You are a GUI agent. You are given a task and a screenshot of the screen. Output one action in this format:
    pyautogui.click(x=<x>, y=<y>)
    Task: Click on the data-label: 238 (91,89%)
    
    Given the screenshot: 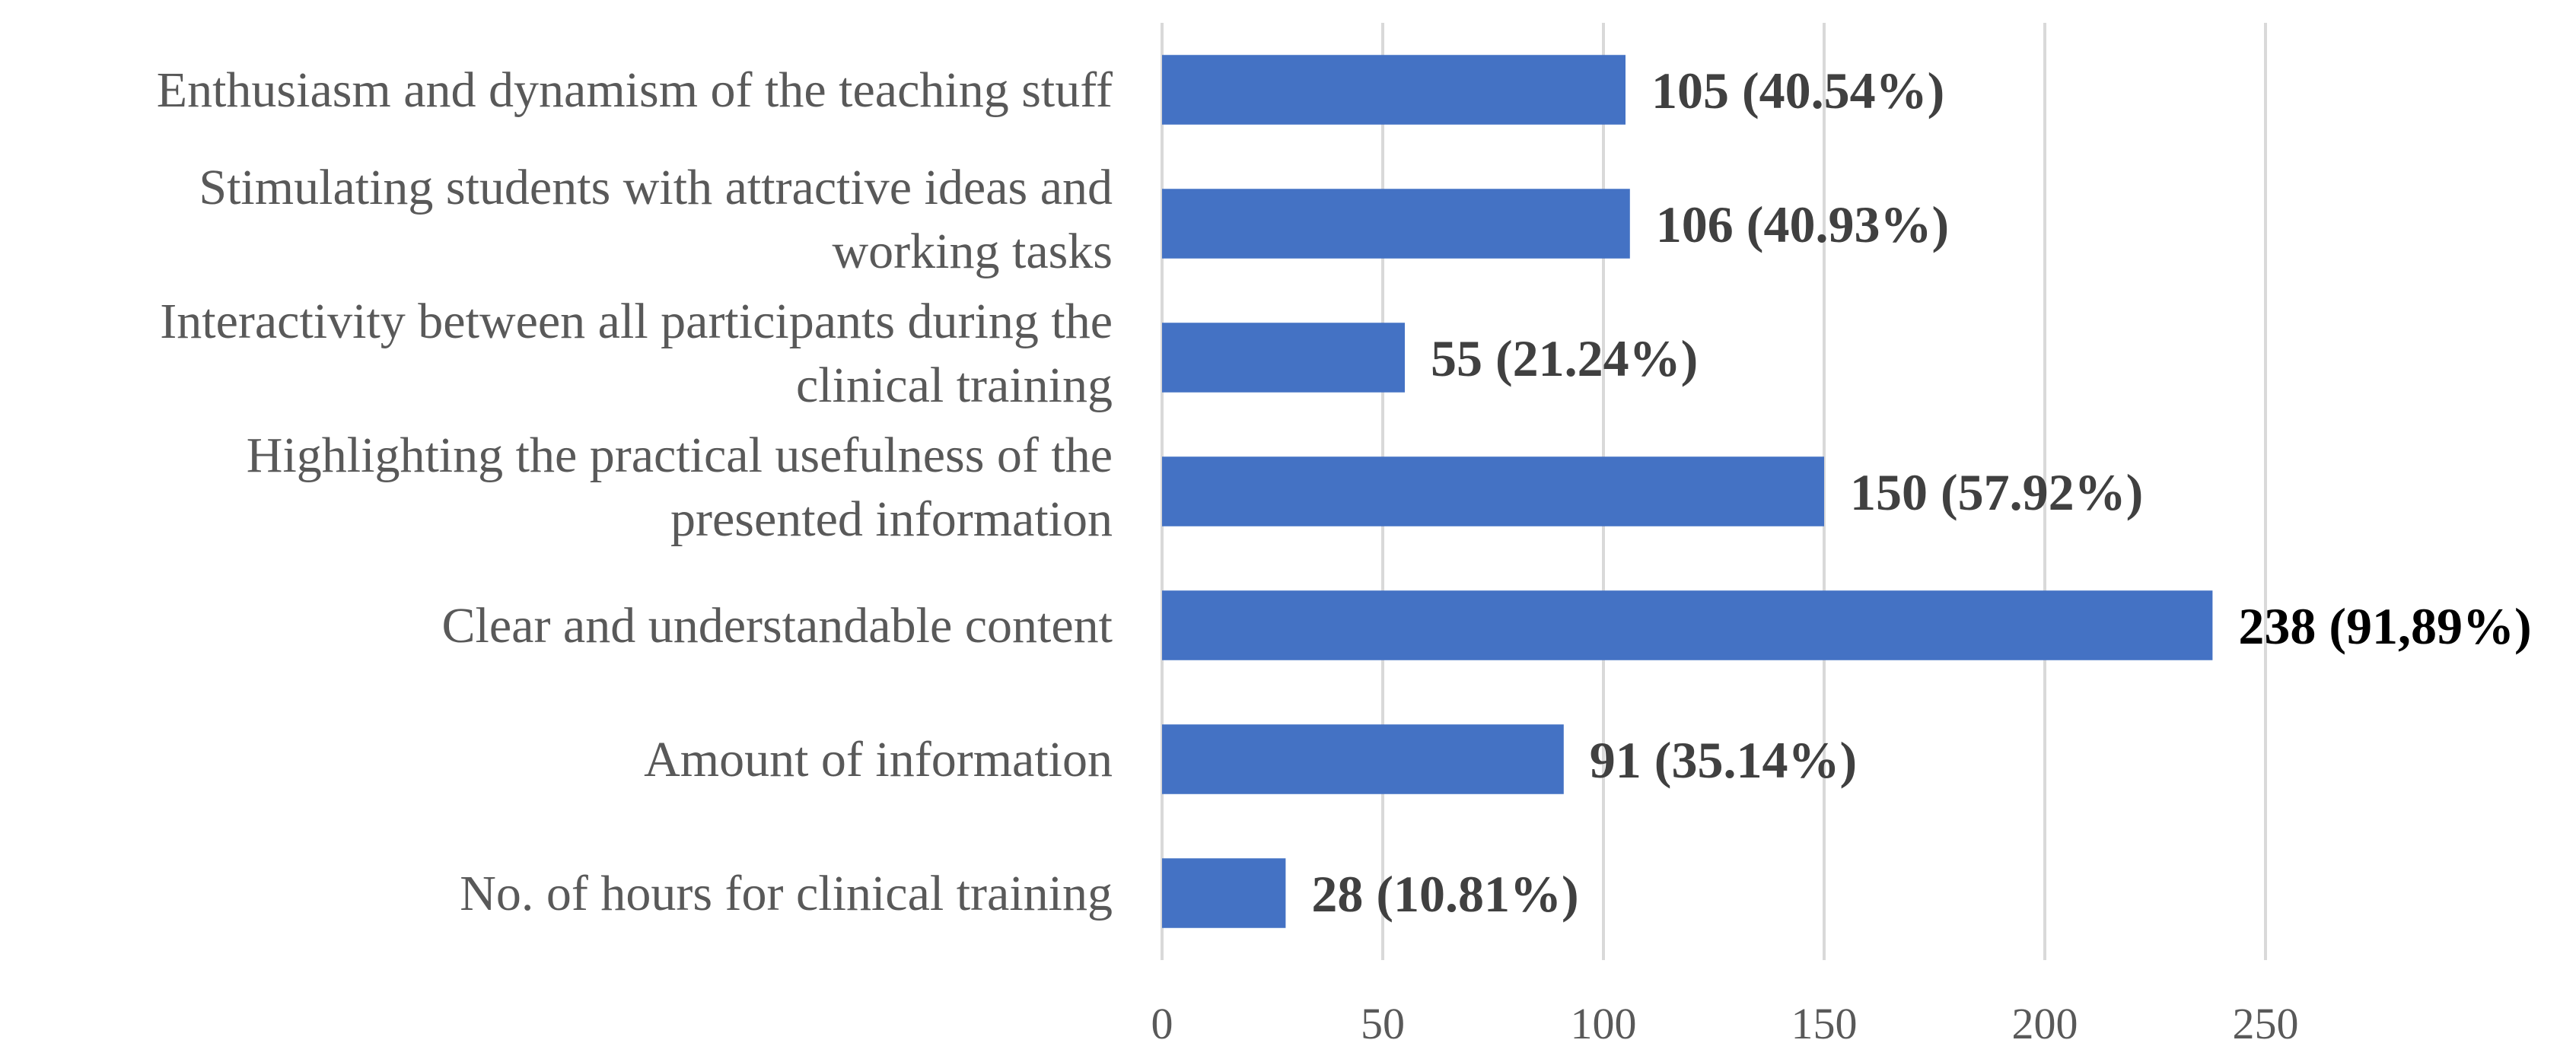 What is the action you would take?
    pyautogui.click(x=2384, y=626)
    